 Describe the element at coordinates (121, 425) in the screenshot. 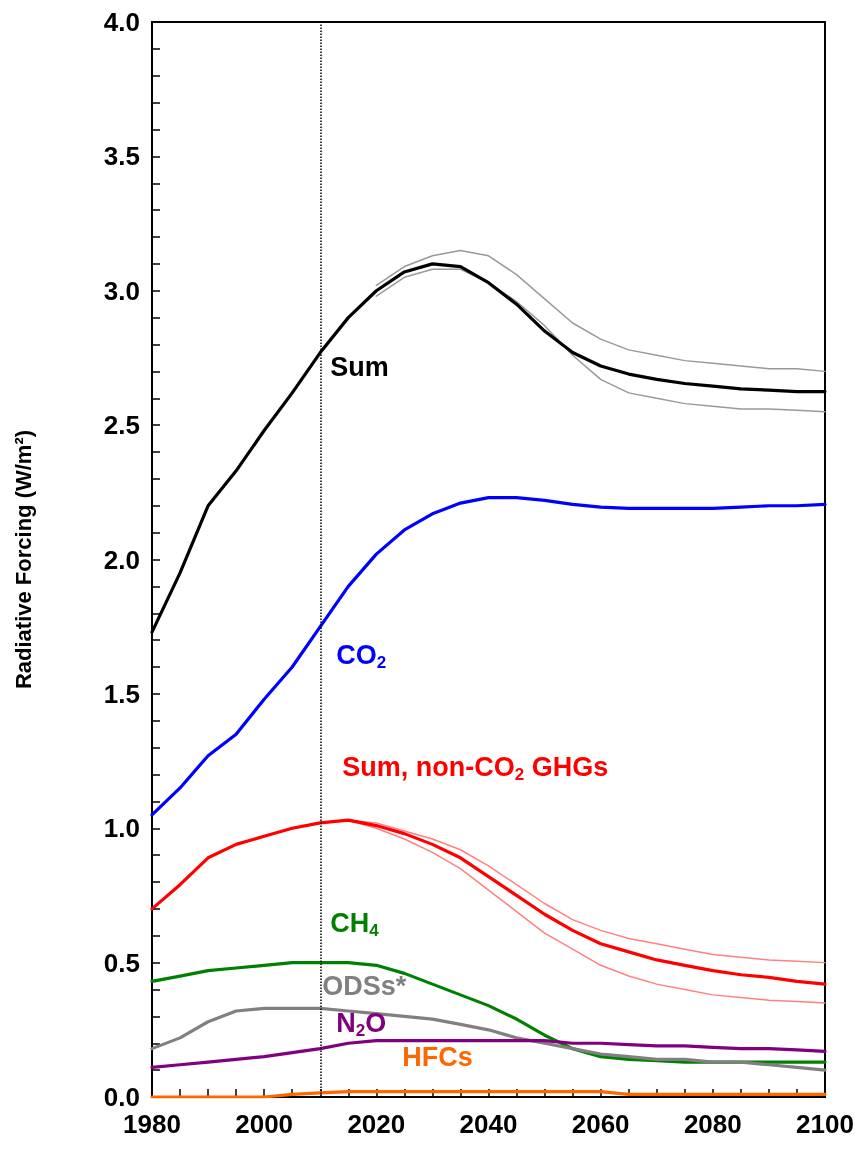

I see `y-tick-label: 2.5` at that location.